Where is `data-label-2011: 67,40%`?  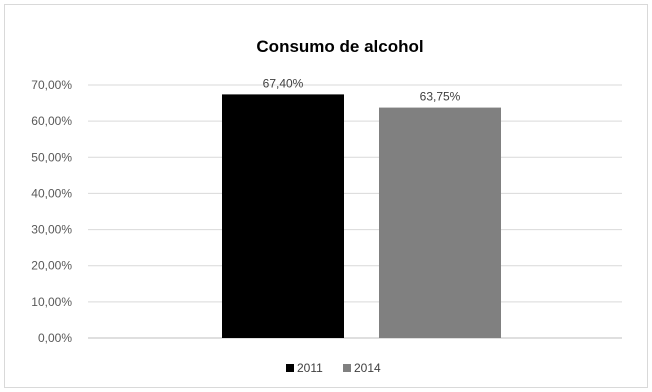 data-label-2011: 67,40% is located at coordinates (283, 83).